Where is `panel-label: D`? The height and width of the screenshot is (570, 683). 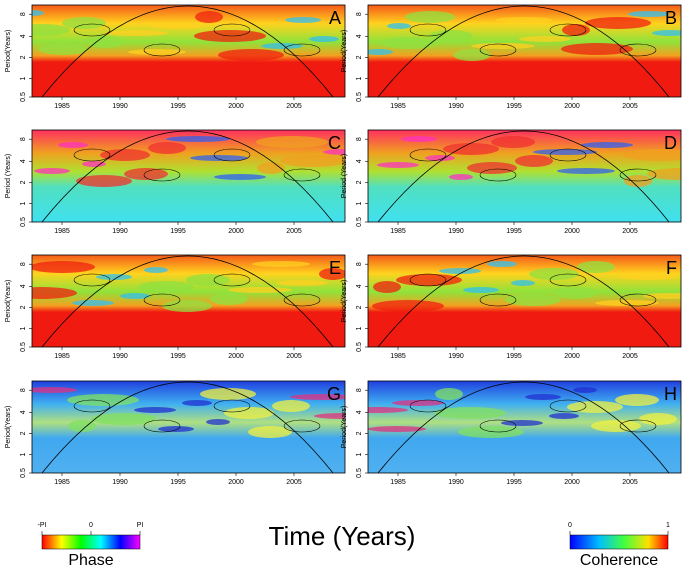 panel-label: D is located at coordinates (670, 143).